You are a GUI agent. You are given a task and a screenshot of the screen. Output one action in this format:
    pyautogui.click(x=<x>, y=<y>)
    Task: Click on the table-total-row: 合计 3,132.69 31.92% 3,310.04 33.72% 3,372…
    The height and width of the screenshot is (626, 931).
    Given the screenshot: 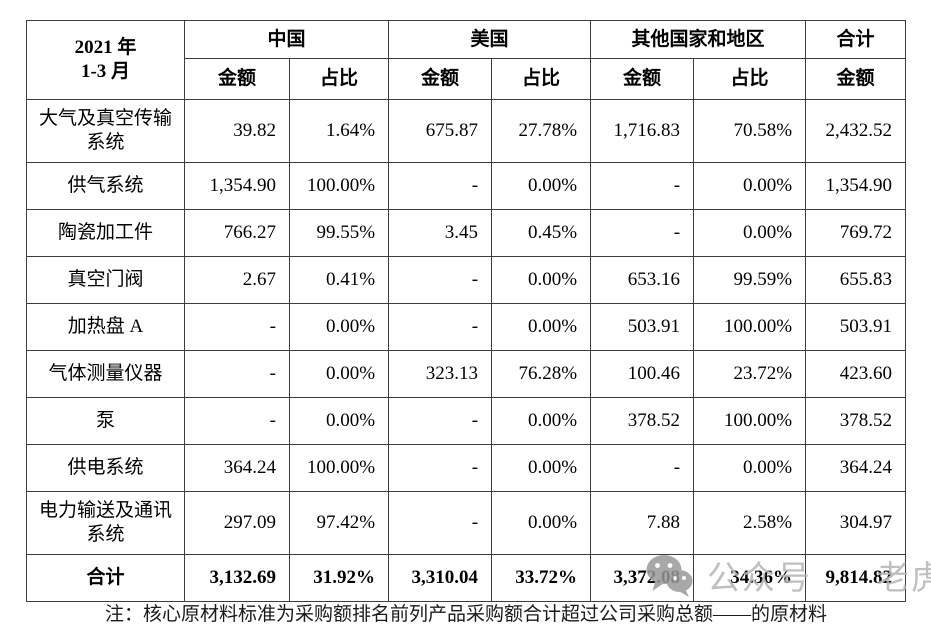 What is the action you would take?
    pyautogui.click(x=466, y=578)
    